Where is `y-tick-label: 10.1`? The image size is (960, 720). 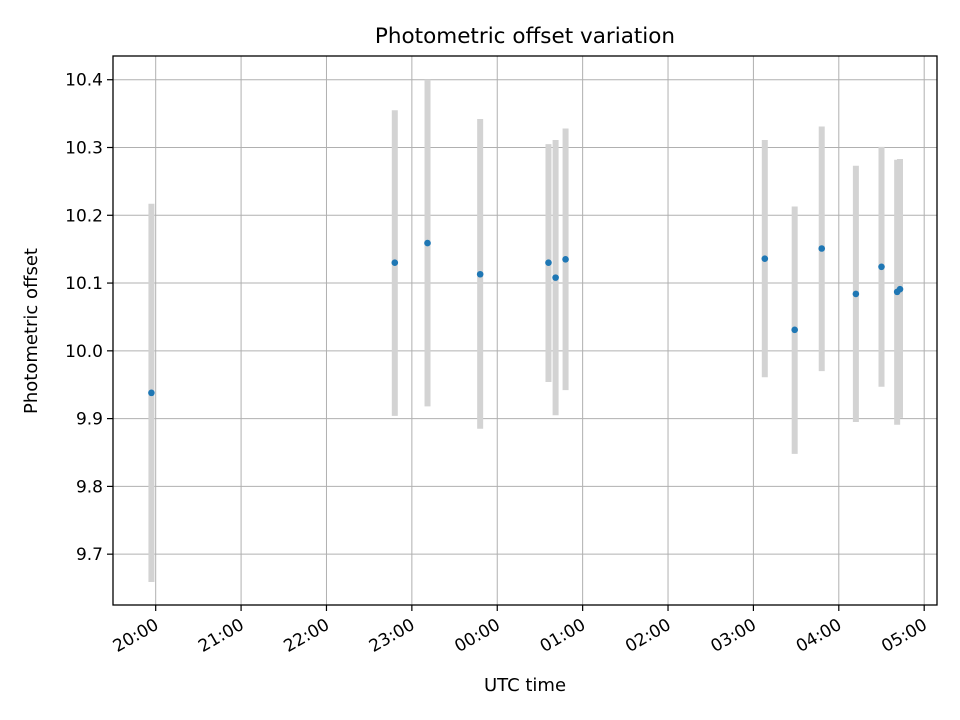 y-tick-label: 10.1 is located at coordinates (84, 284).